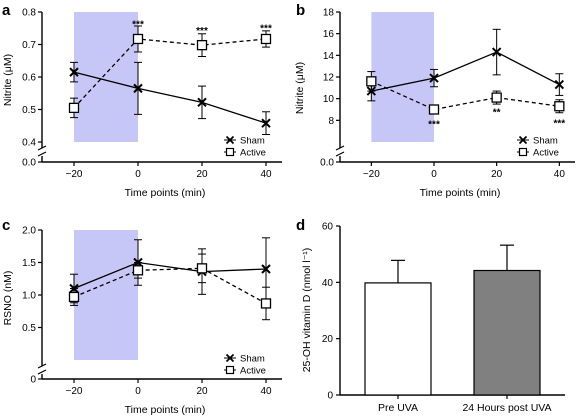 Image resolution: width=580 pixels, height=419 pixels. I want to click on panel-a-x-tick-label: 20, so click(202, 174).